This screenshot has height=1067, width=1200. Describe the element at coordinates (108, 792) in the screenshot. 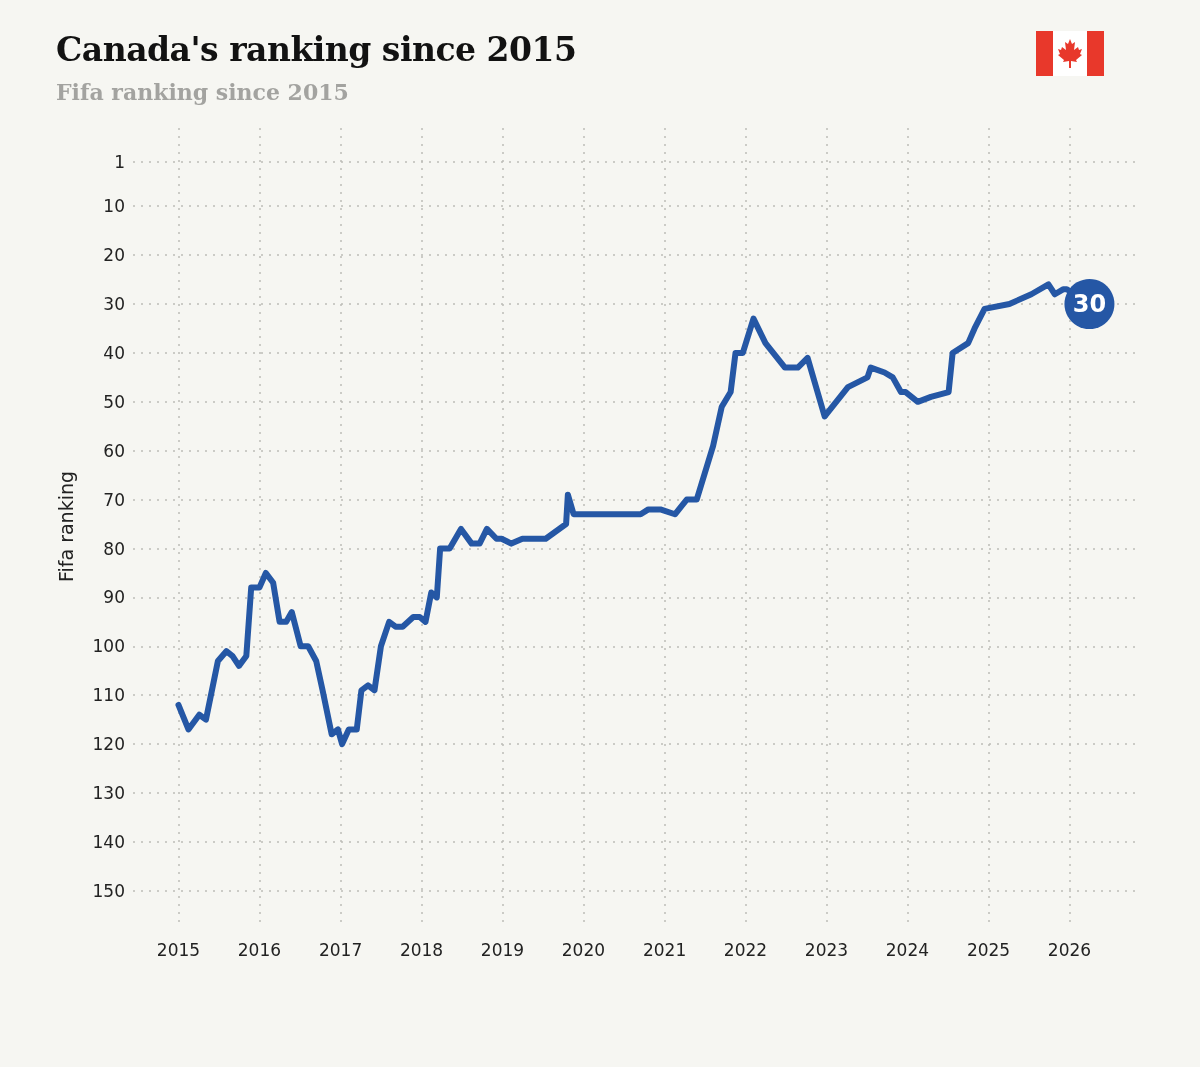

I see `y-tick-label: 130` at that location.